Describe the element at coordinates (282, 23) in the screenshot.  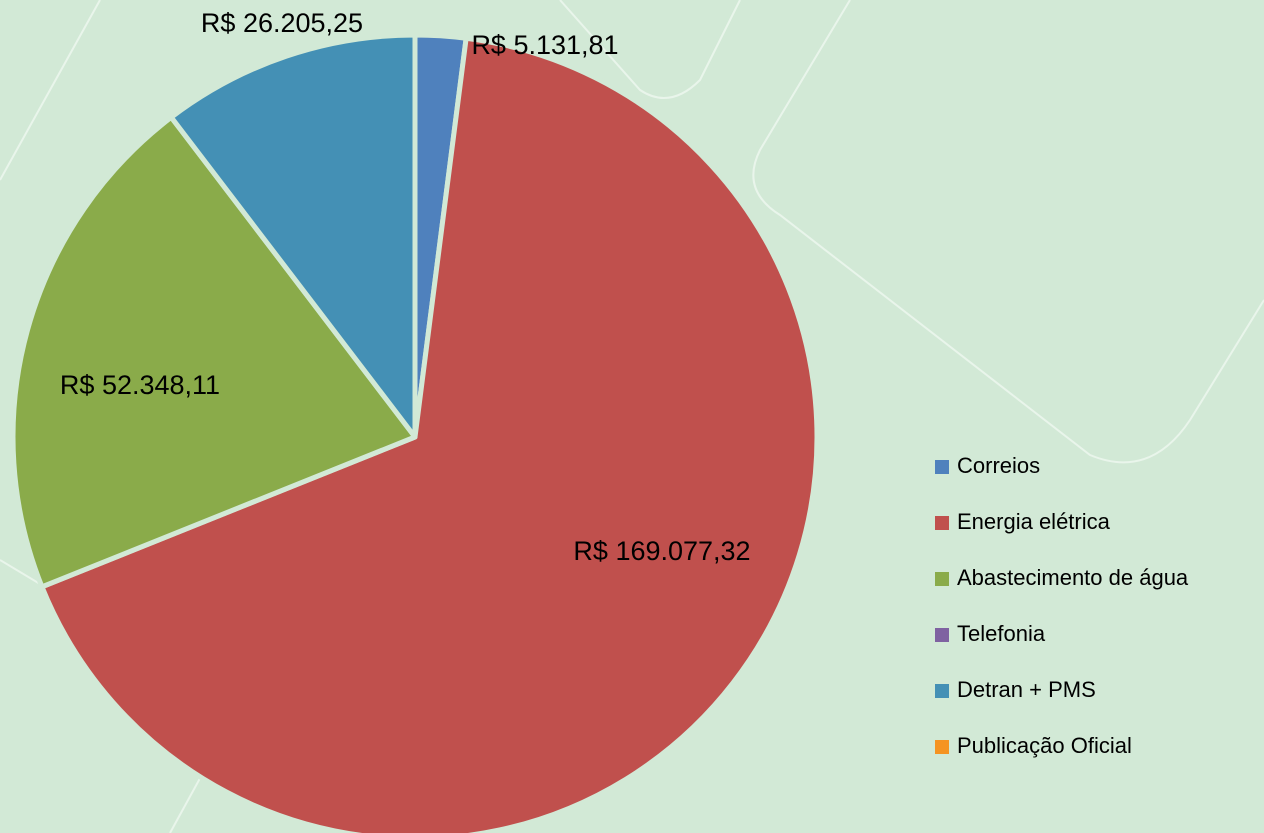
I see `value-label: R$ 26.205,25` at that location.